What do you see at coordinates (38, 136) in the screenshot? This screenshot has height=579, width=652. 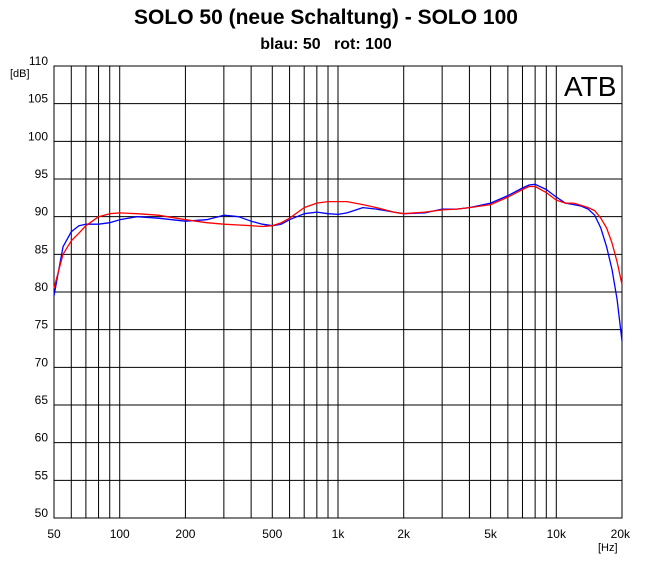 I see `y-tick-label: 100` at bounding box center [38, 136].